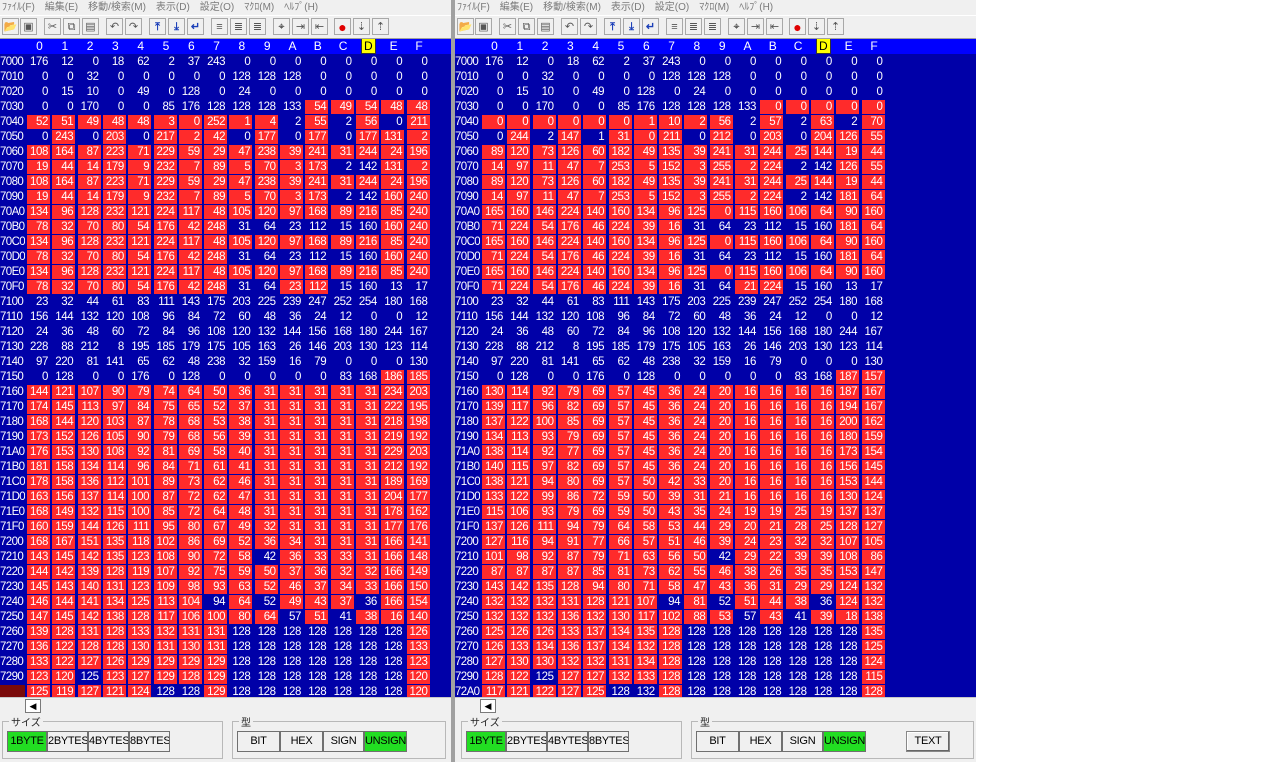 This screenshot has height=762, width=1280. Describe the element at coordinates (89, 122) in the screenshot. I see `byte-cell: 49` at that location.